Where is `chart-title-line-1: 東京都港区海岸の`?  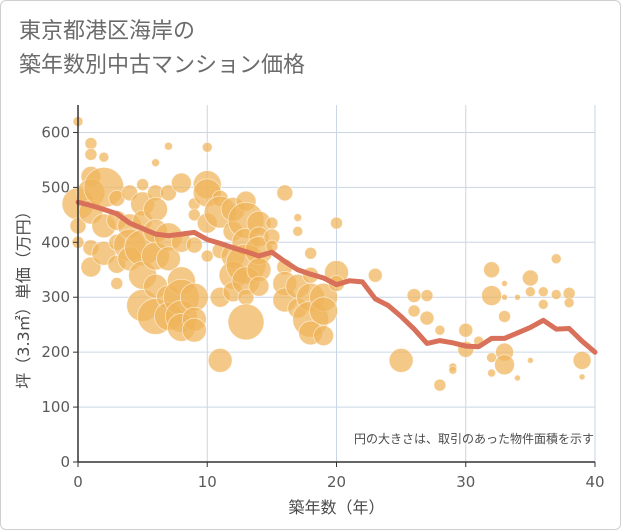
chart-title-line-1: 東京都港区海岸の is located at coordinates (107, 31).